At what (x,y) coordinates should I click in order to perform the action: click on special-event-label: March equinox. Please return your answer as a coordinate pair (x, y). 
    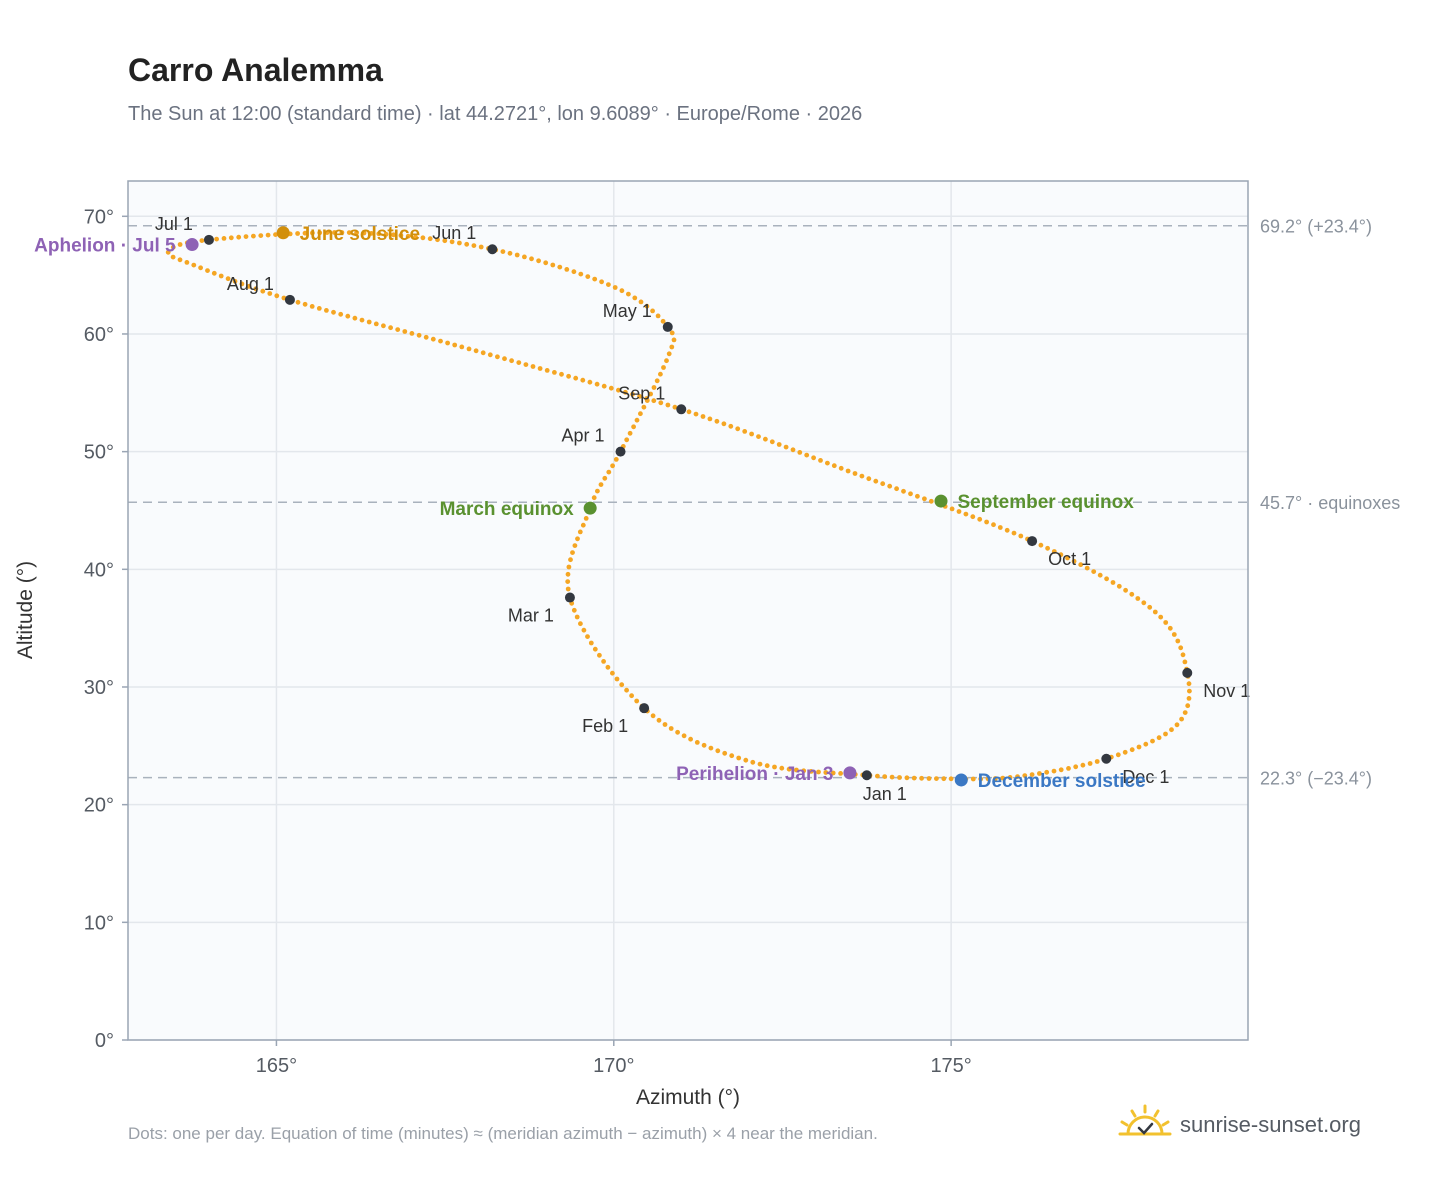
    Looking at the image, I should click on (507, 509).